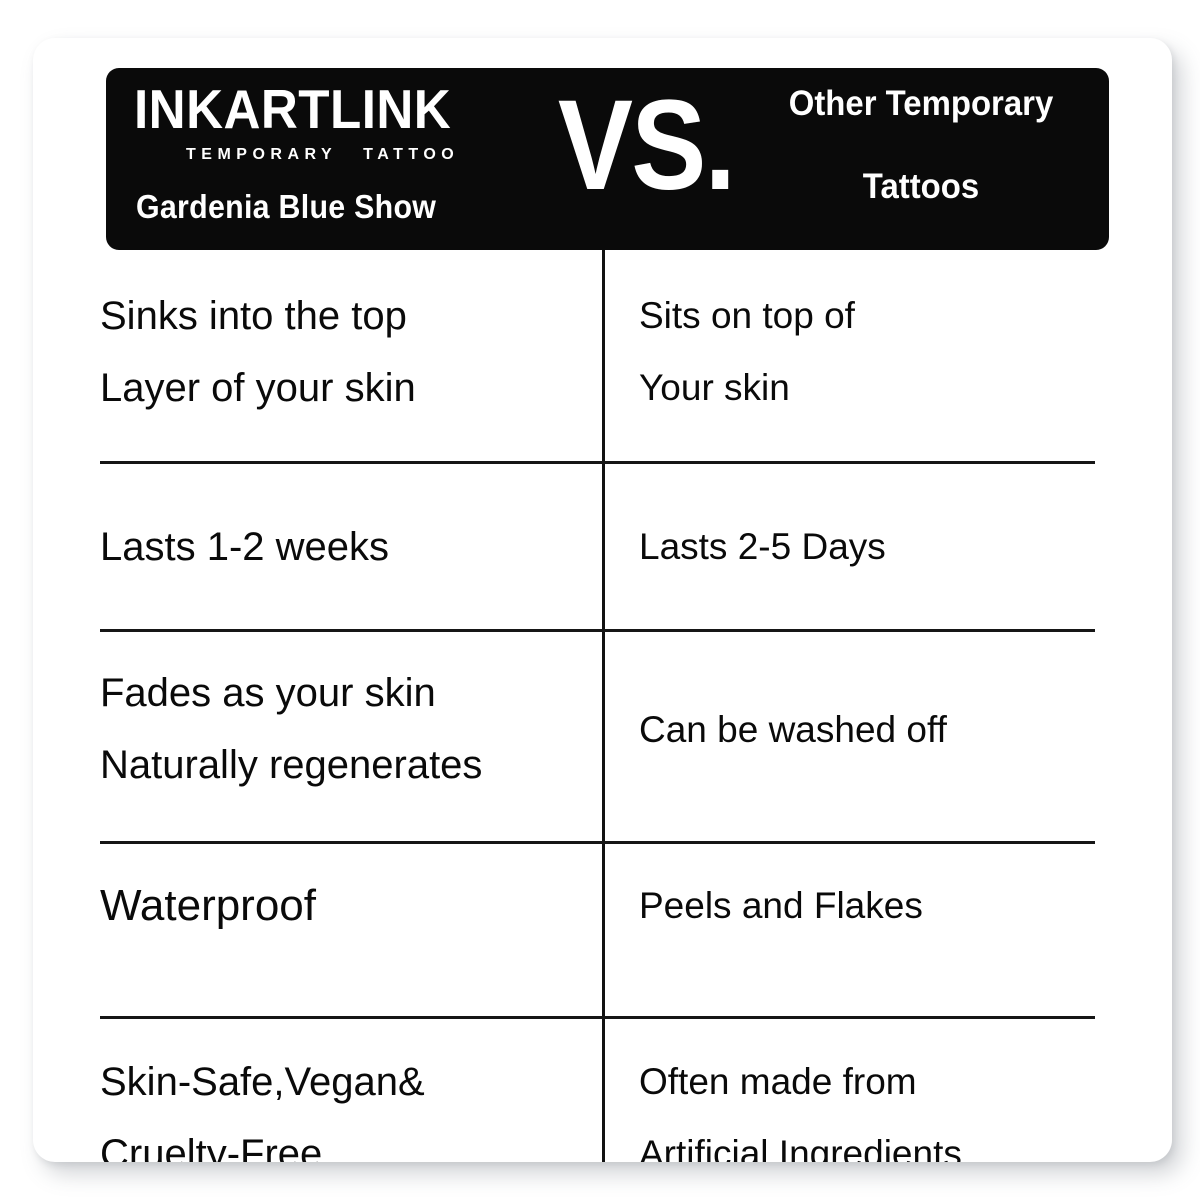  Describe the element at coordinates (874, 1104) in the screenshot. I see `table-row-5-theirs: Often made from Artificial Ingredients` at that location.